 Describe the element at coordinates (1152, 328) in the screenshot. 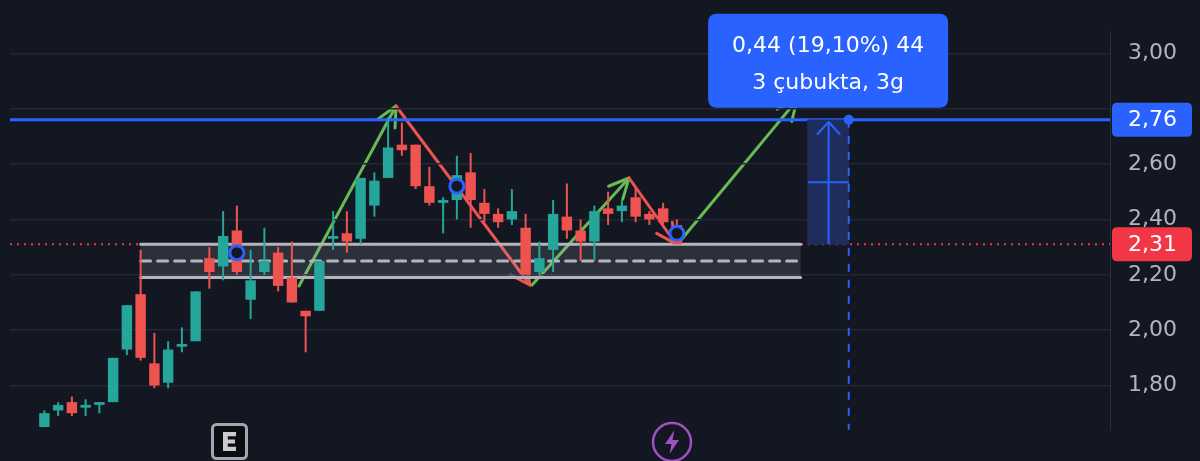

I see `y-tick-label: 2,00` at that location.